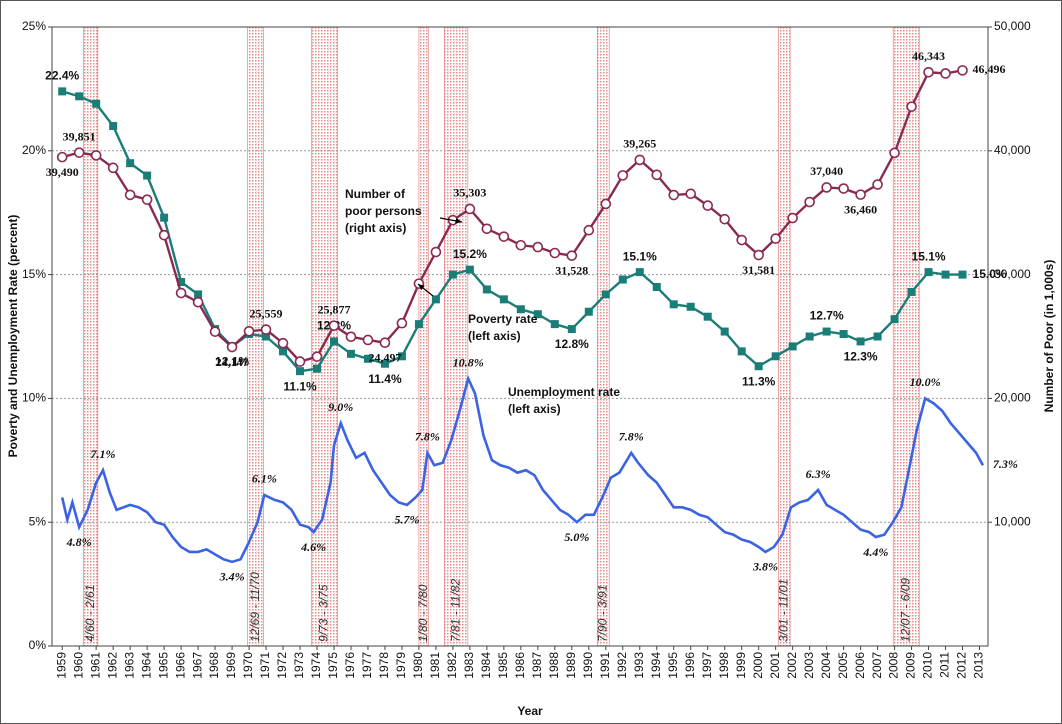  What do you see at coordinates (423, 613) in the screenshot?
I see `recession-label: 1/80 - 7/80` at bounding box center [423, 613].